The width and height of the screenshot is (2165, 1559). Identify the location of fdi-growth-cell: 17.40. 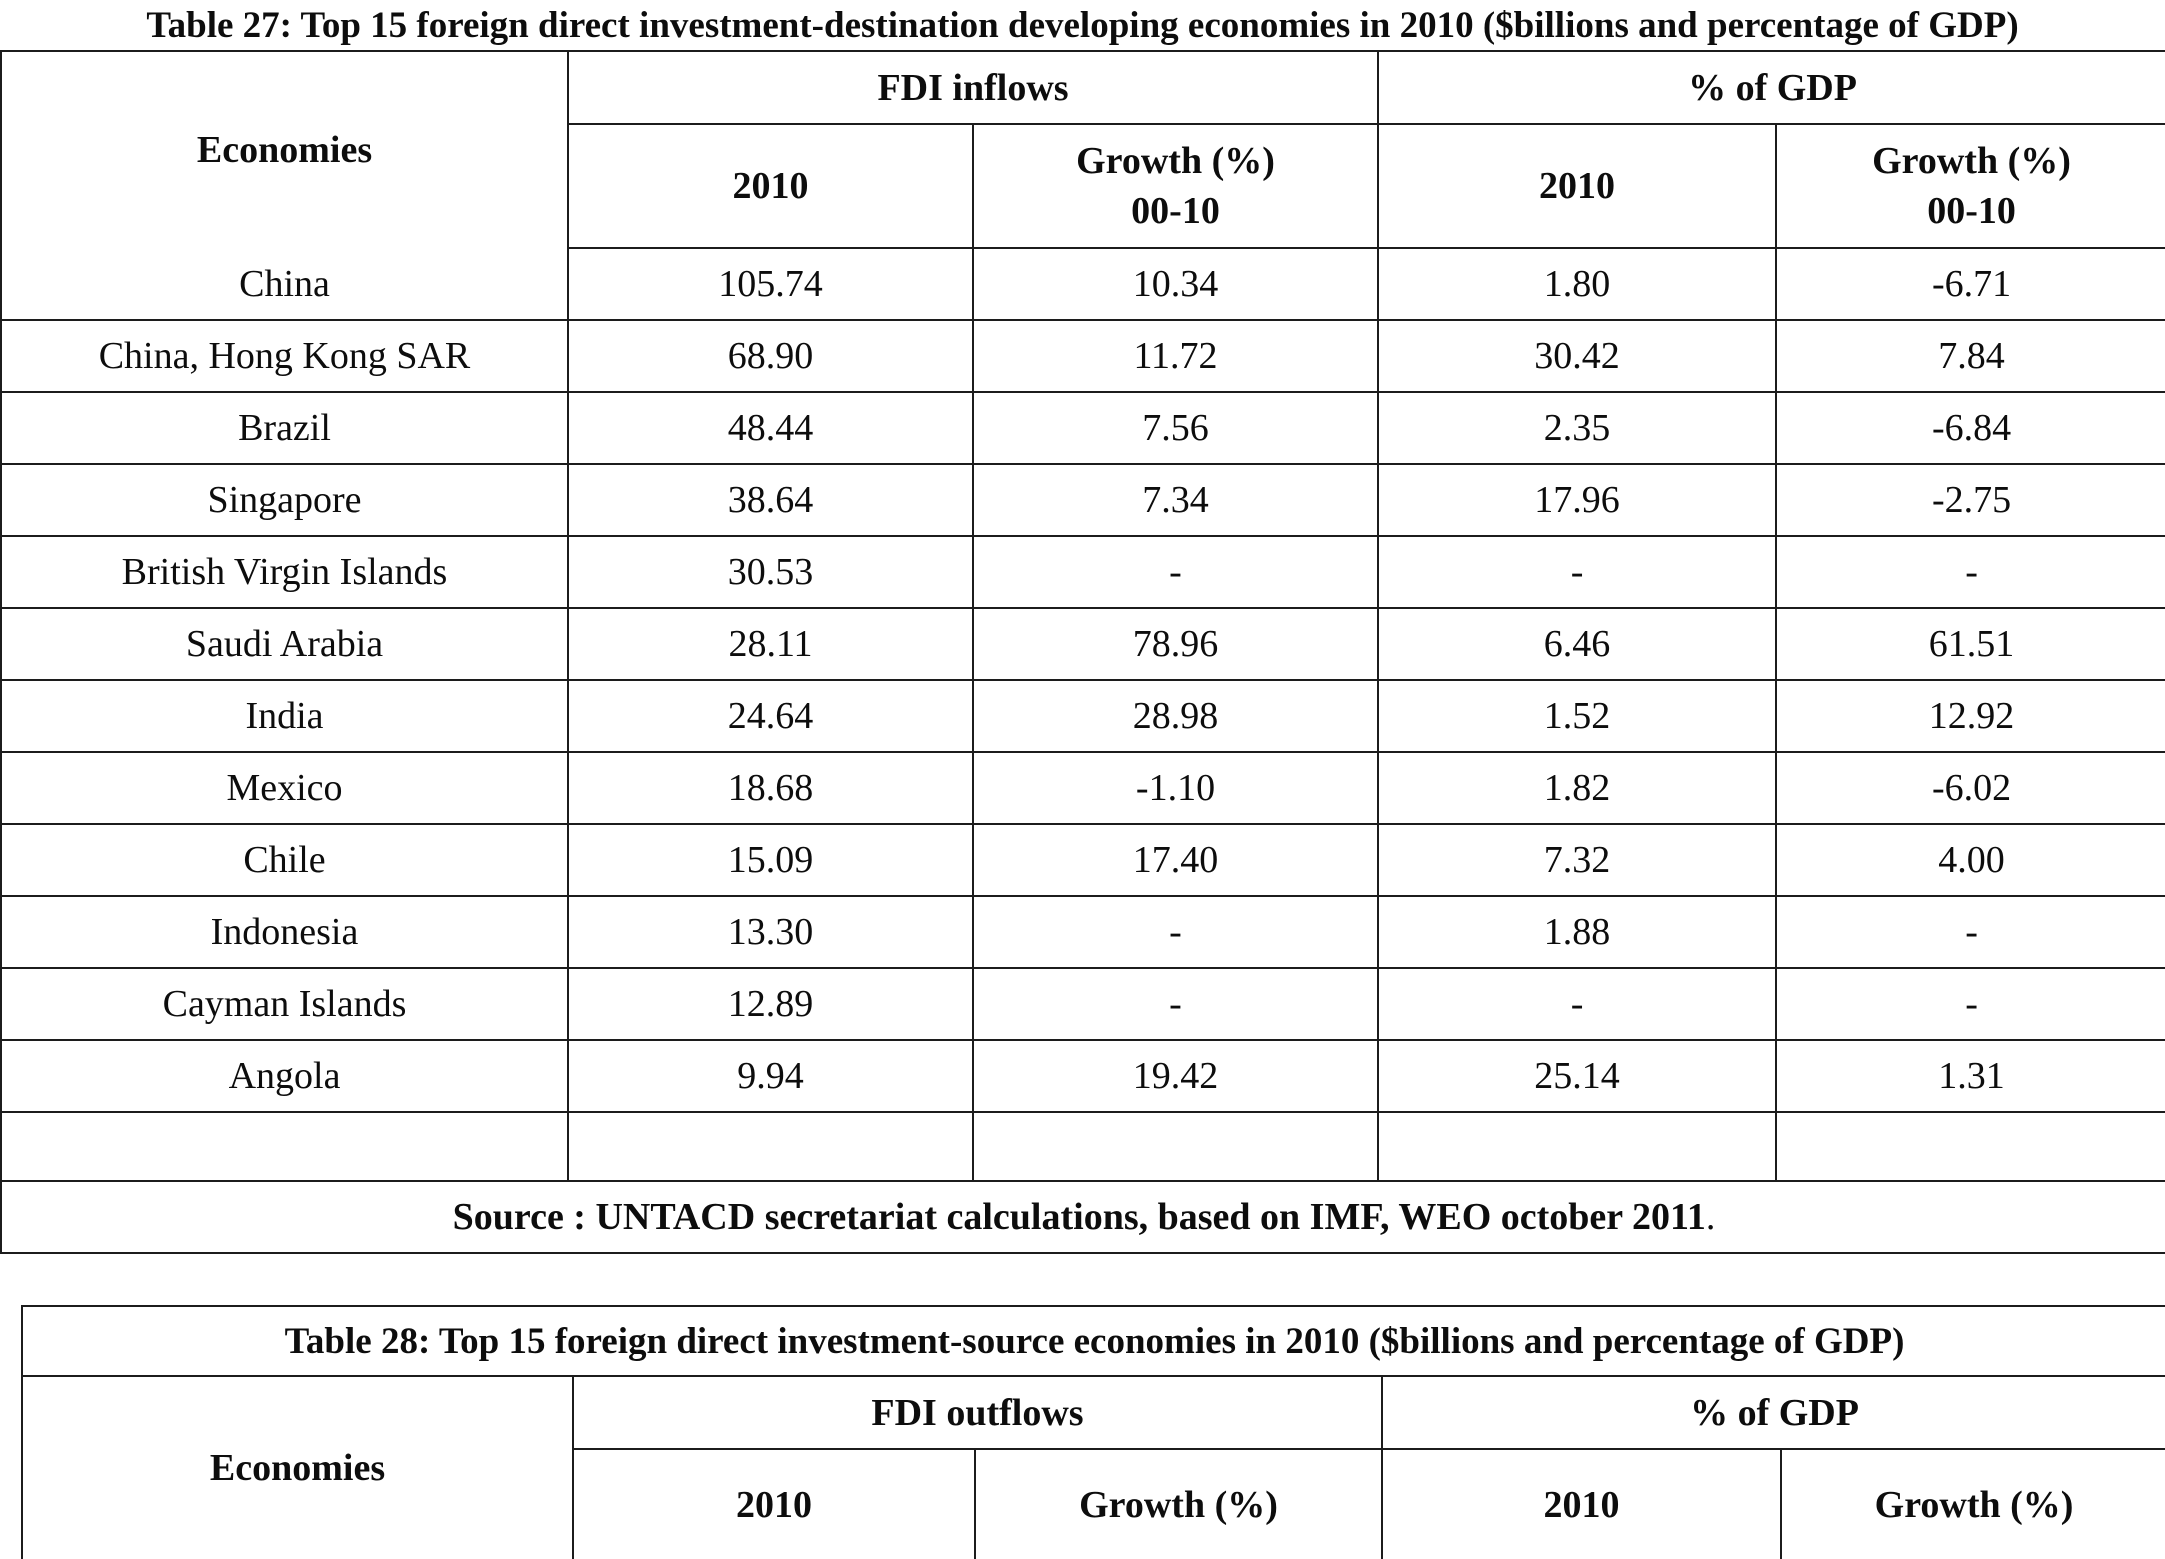
(1176, 860).